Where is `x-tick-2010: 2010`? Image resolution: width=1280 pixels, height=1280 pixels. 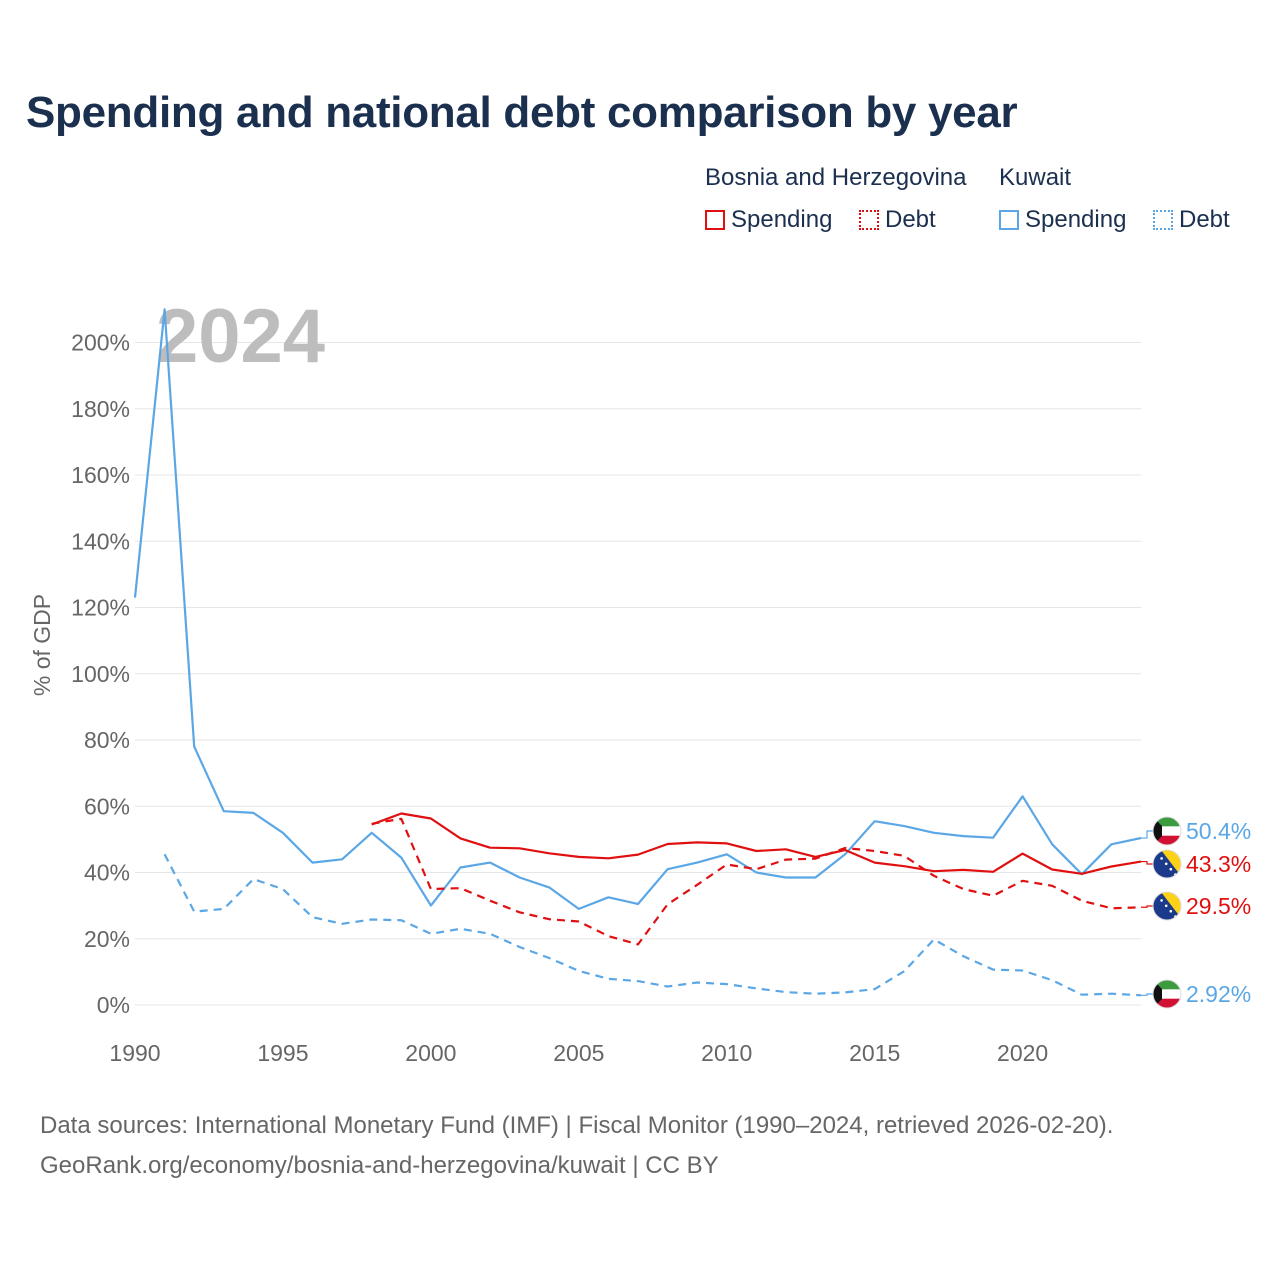
x-tick-2010: 2010 is located at coordinates (726, 1053).